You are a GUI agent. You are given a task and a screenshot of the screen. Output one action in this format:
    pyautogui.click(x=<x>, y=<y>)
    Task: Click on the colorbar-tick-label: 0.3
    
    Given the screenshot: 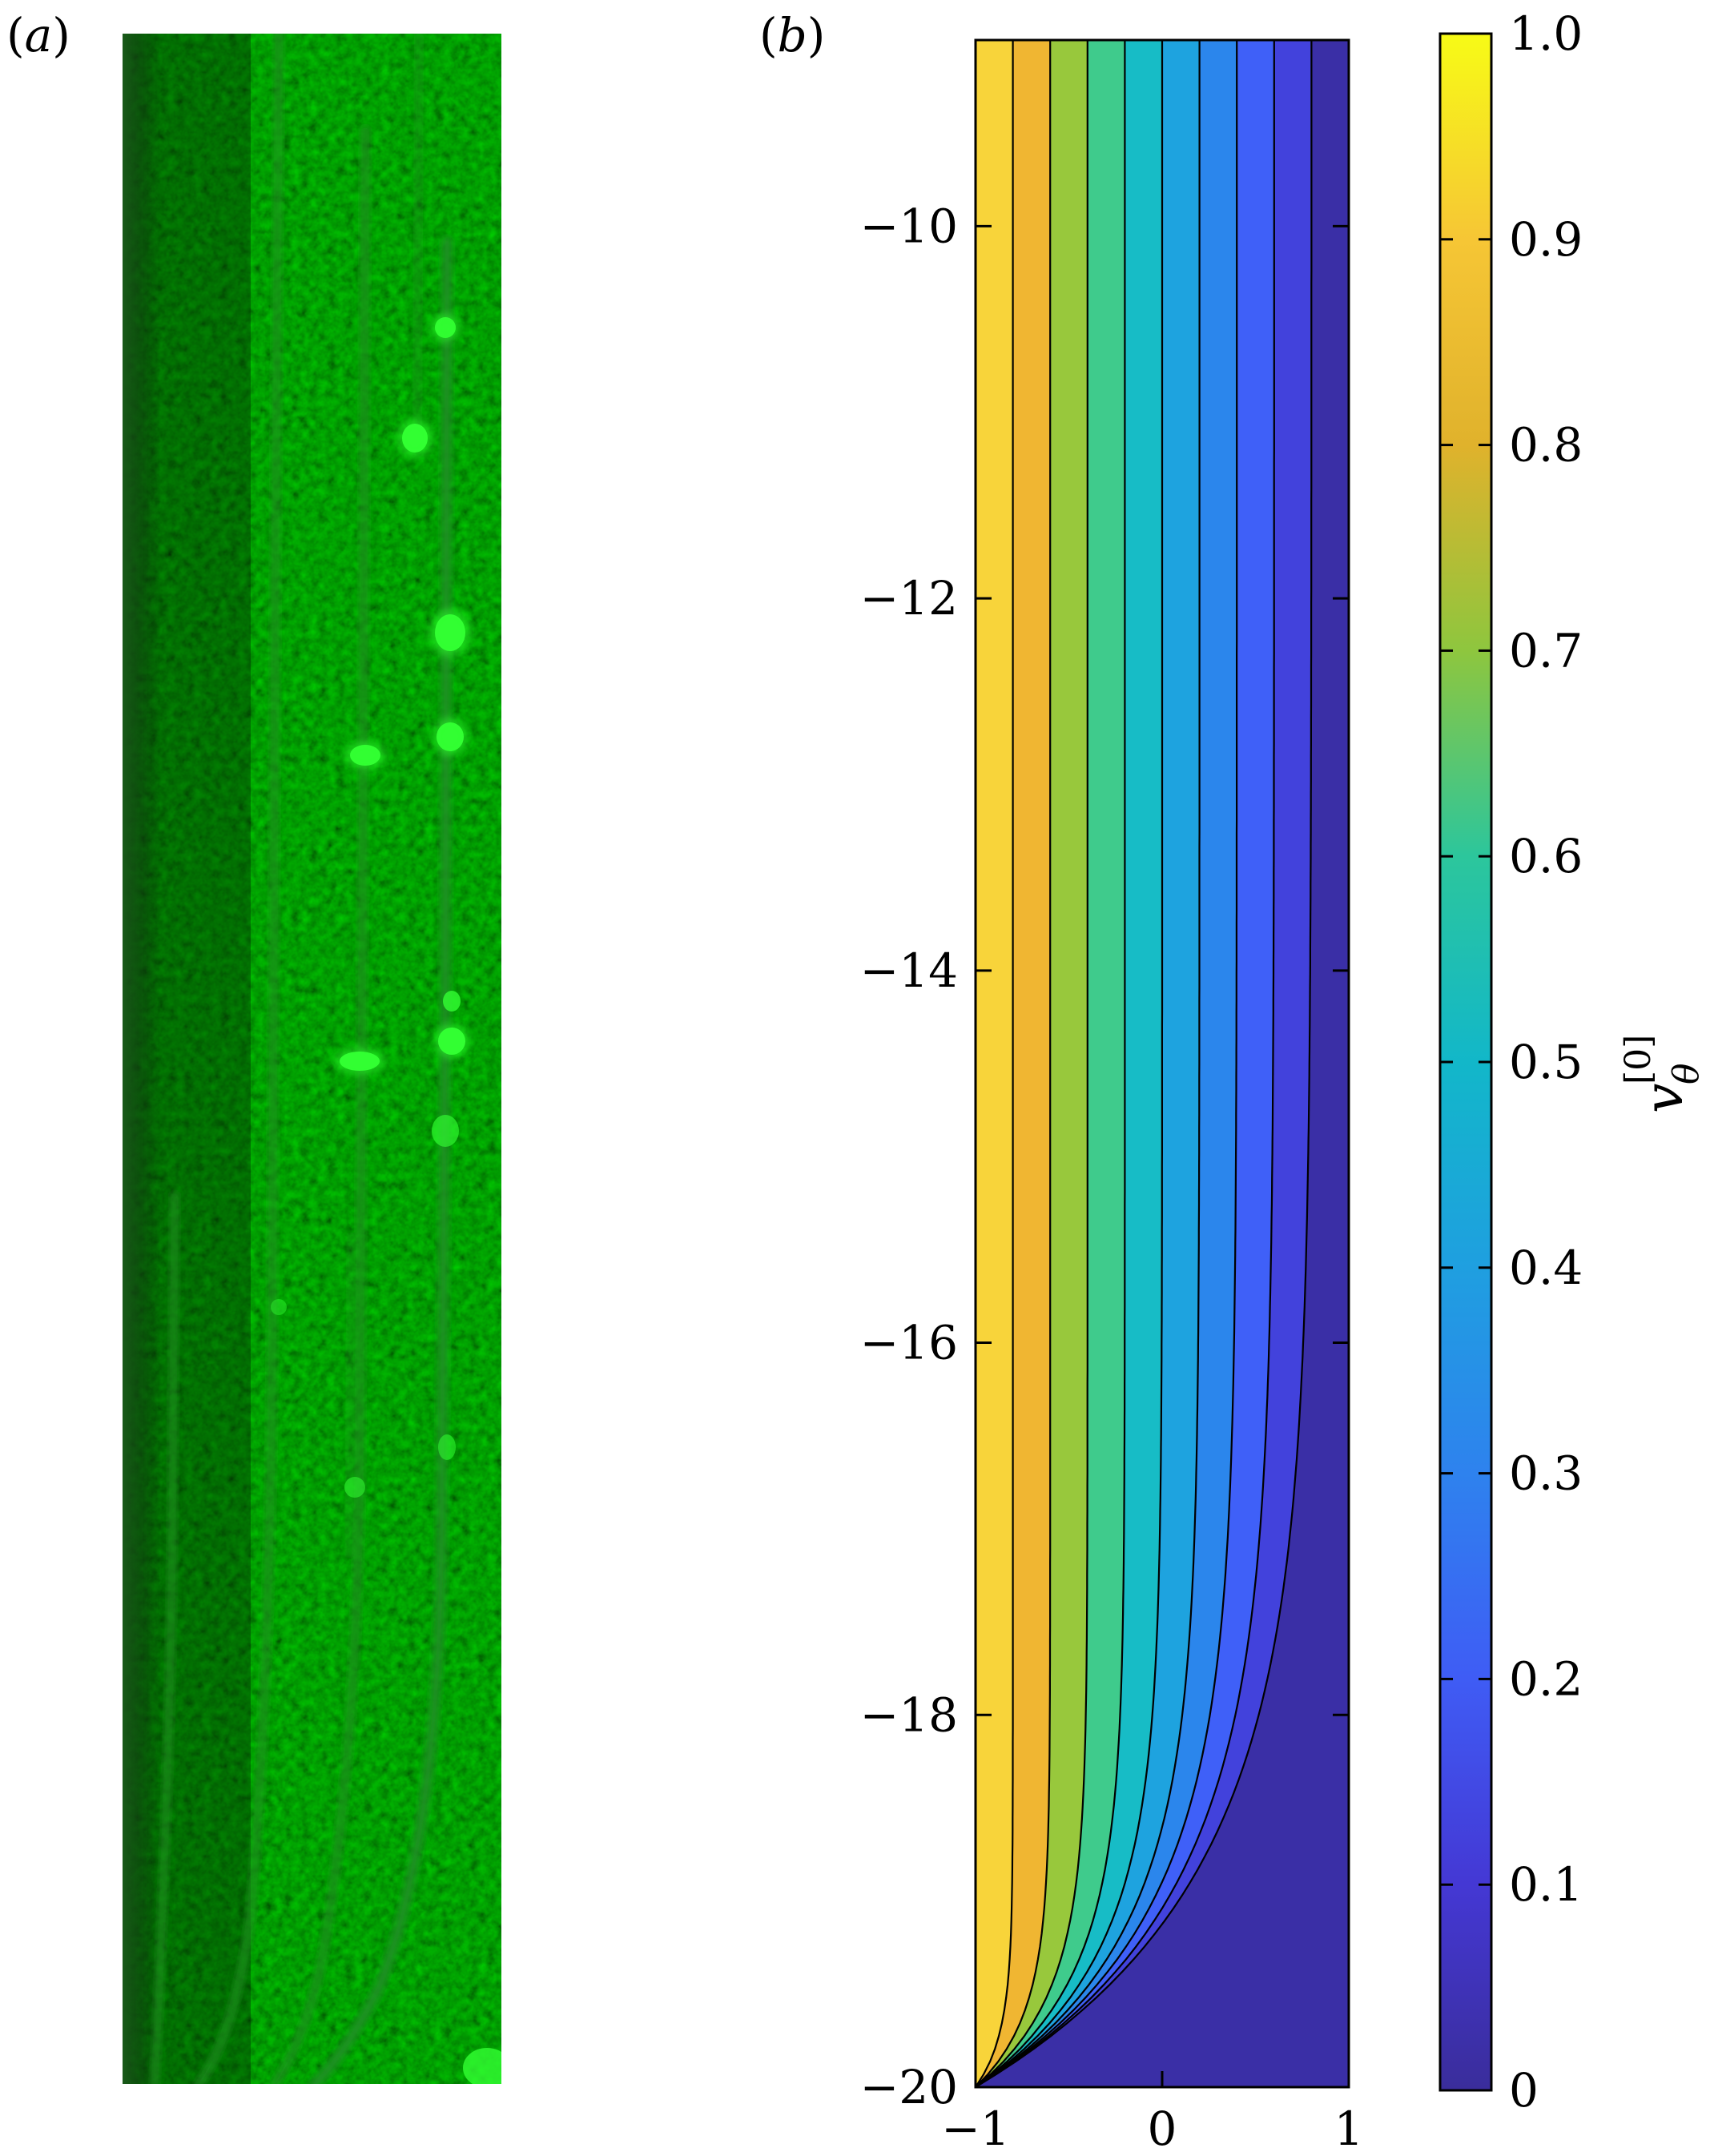 What is the action you would take?
    pyautogui.click(x=1546, y=1473)
    